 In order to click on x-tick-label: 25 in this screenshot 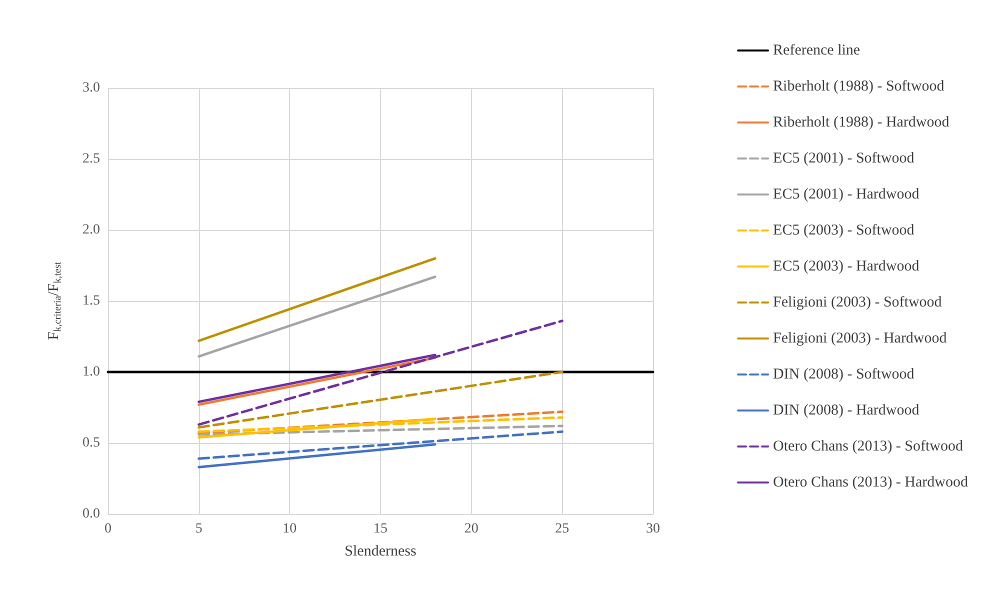, I will do `click(562, 529)`.